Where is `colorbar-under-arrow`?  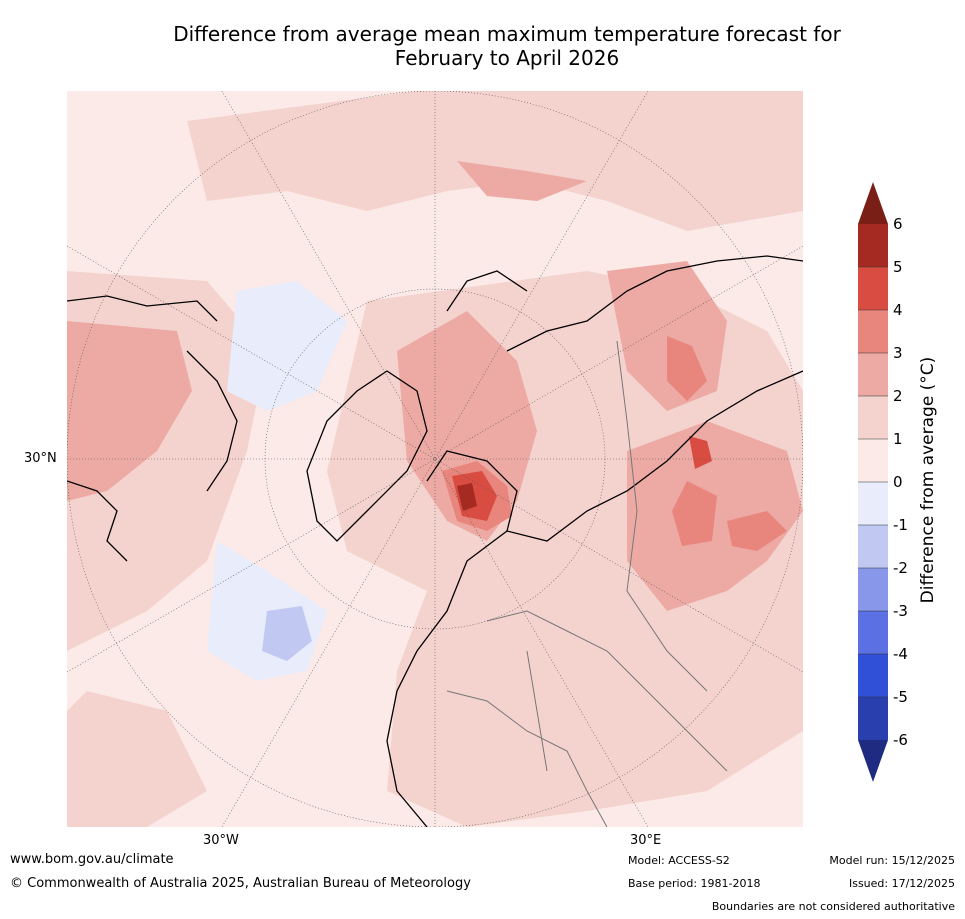
colorbar-under-arrow is located at coordinates (873, 761).